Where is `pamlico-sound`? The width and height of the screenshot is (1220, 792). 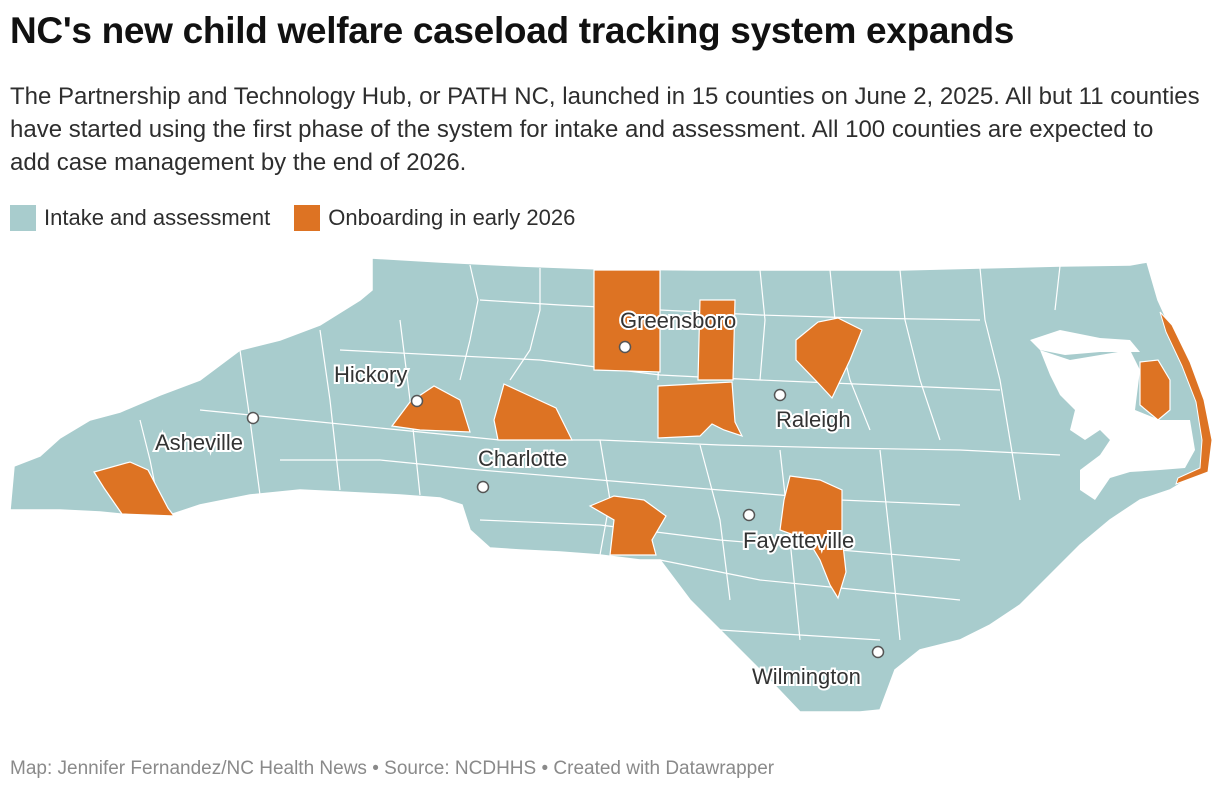 pamlico-sound is located at coordinates (1117, 425).